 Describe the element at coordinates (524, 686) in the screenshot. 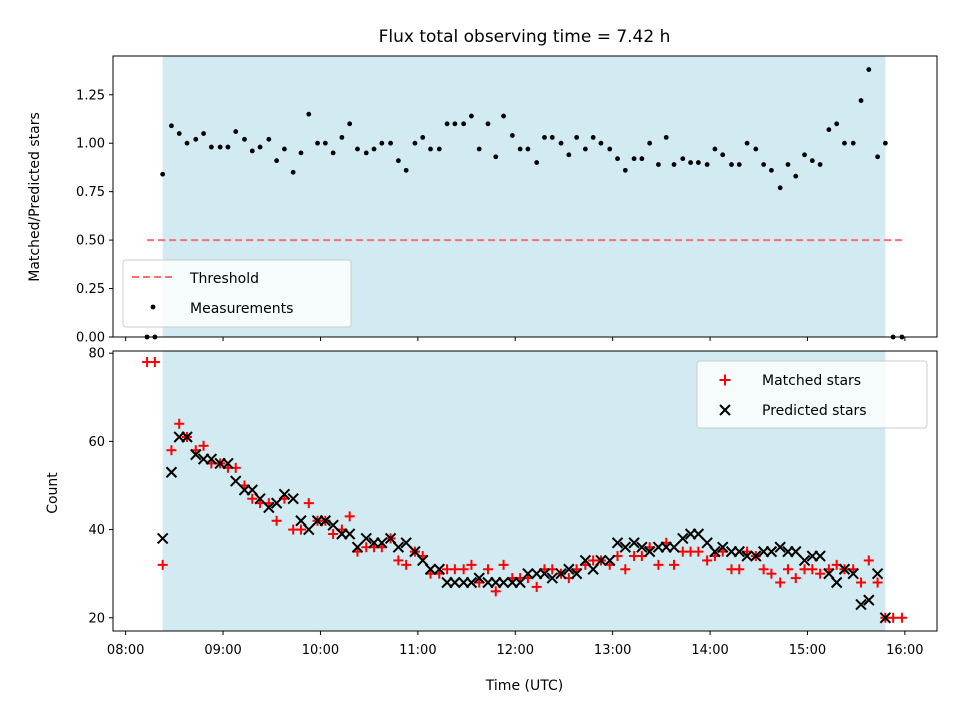

I see `x-axis-label: Time (UTC)` at that location.